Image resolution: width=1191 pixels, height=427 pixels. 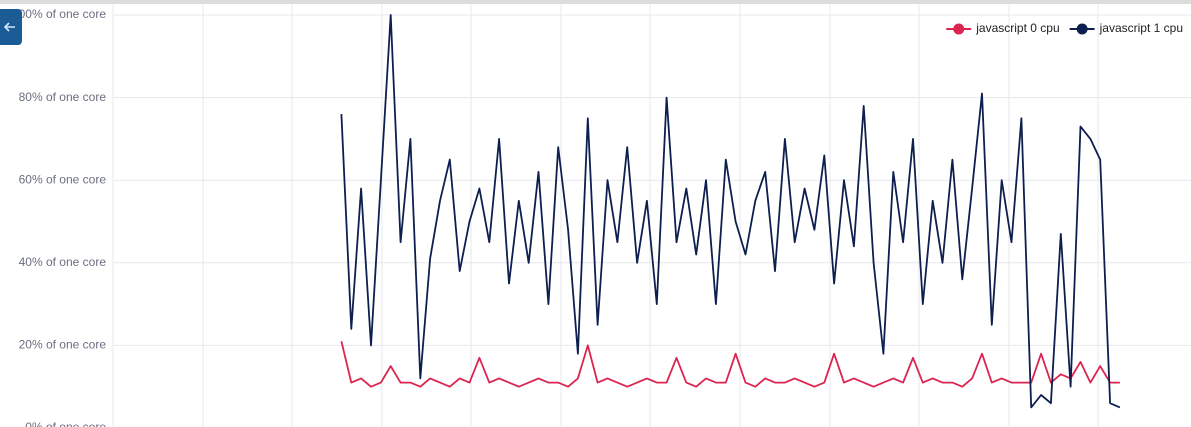 I want to click on legend-item: javascript 0 cpu, so click(x=1003, y=28).